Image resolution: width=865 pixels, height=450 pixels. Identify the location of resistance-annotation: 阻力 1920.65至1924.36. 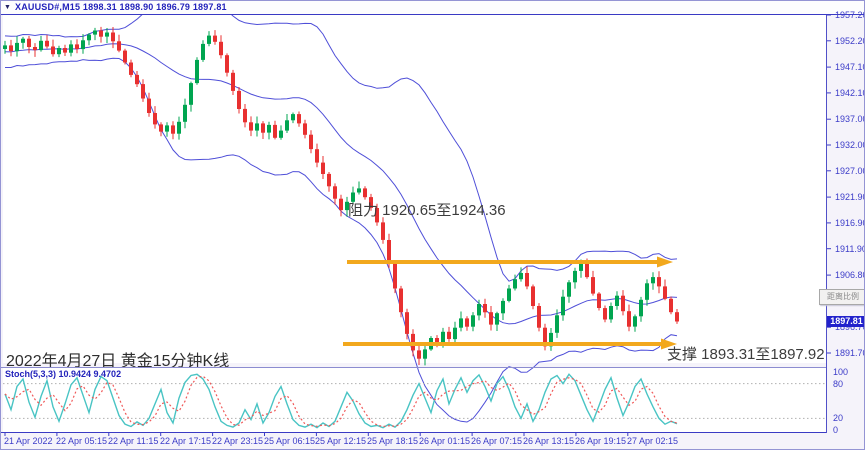
(427, 210).